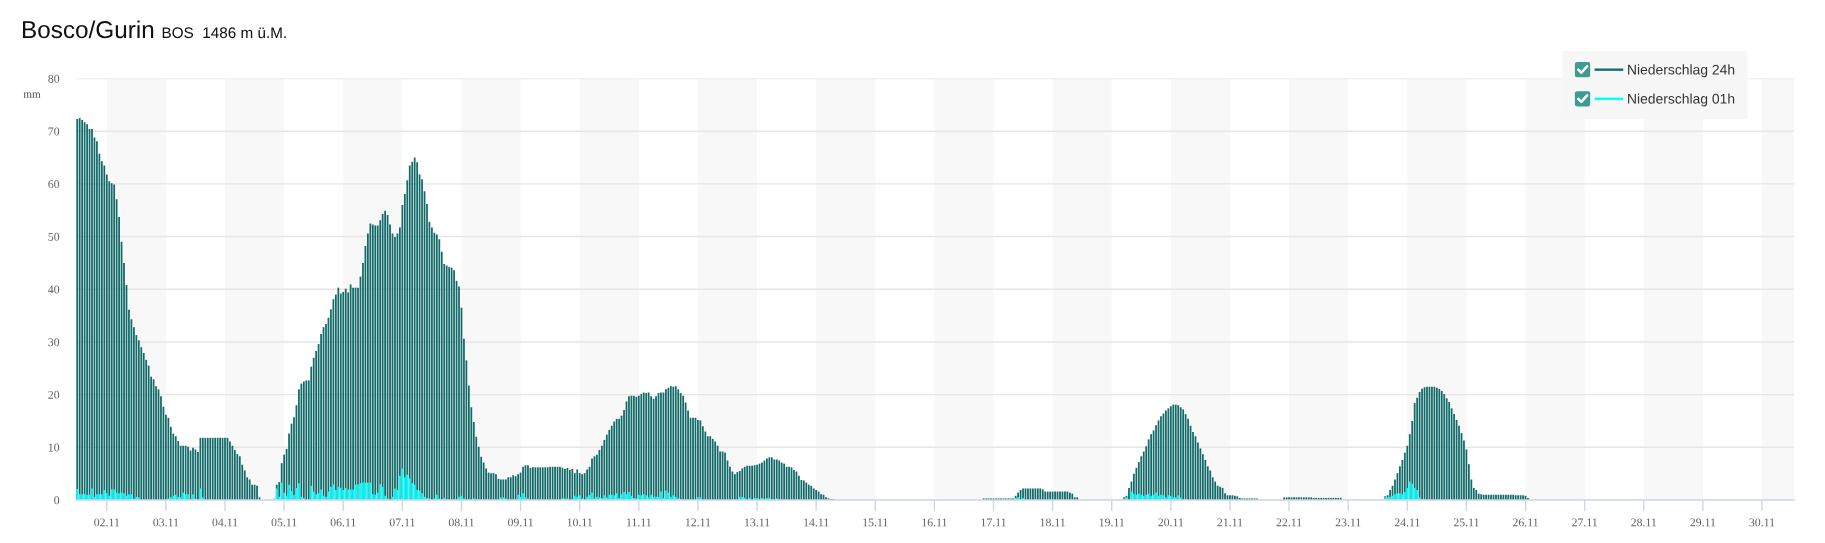 The image size is (1825, 543). I want to click on x-tick-label: 30.11, so click(1762, 522).